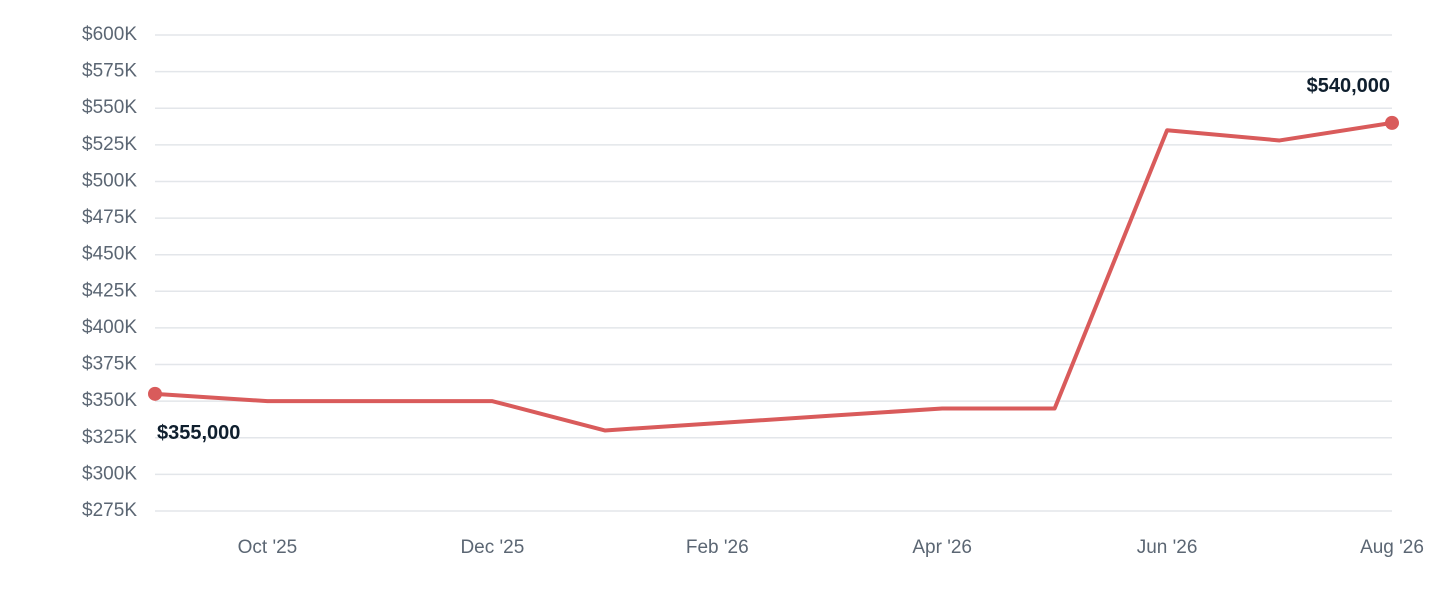 Image resolution: width=1440 pixels, height=600 pixels. I want to click on y-tick-label: $475K, so click(109, 217).